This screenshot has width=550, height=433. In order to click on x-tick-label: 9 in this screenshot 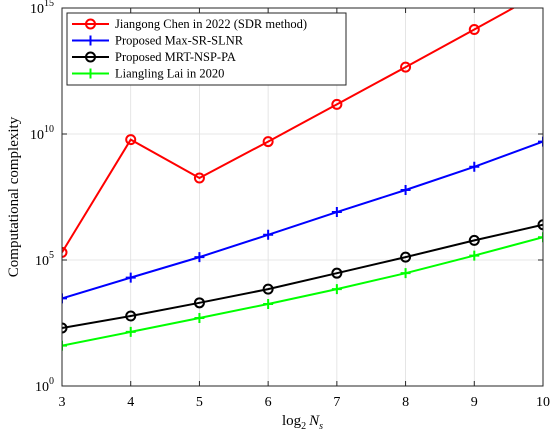, I will do `click(474, 402)`.